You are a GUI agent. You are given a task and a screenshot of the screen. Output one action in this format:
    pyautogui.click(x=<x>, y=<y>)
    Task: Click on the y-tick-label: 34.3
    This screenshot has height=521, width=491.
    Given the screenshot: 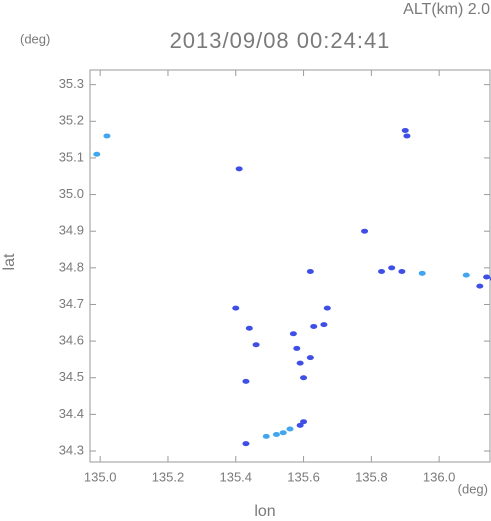 What is the action you would take?
    pyautogui.click(x=71, y=449)
    